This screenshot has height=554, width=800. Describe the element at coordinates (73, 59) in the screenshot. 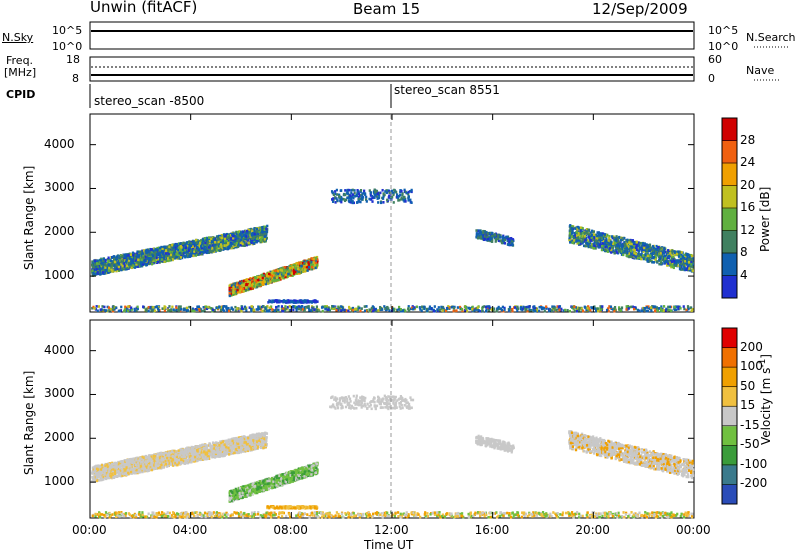

I see `freq-hi-label: 18` at that location.